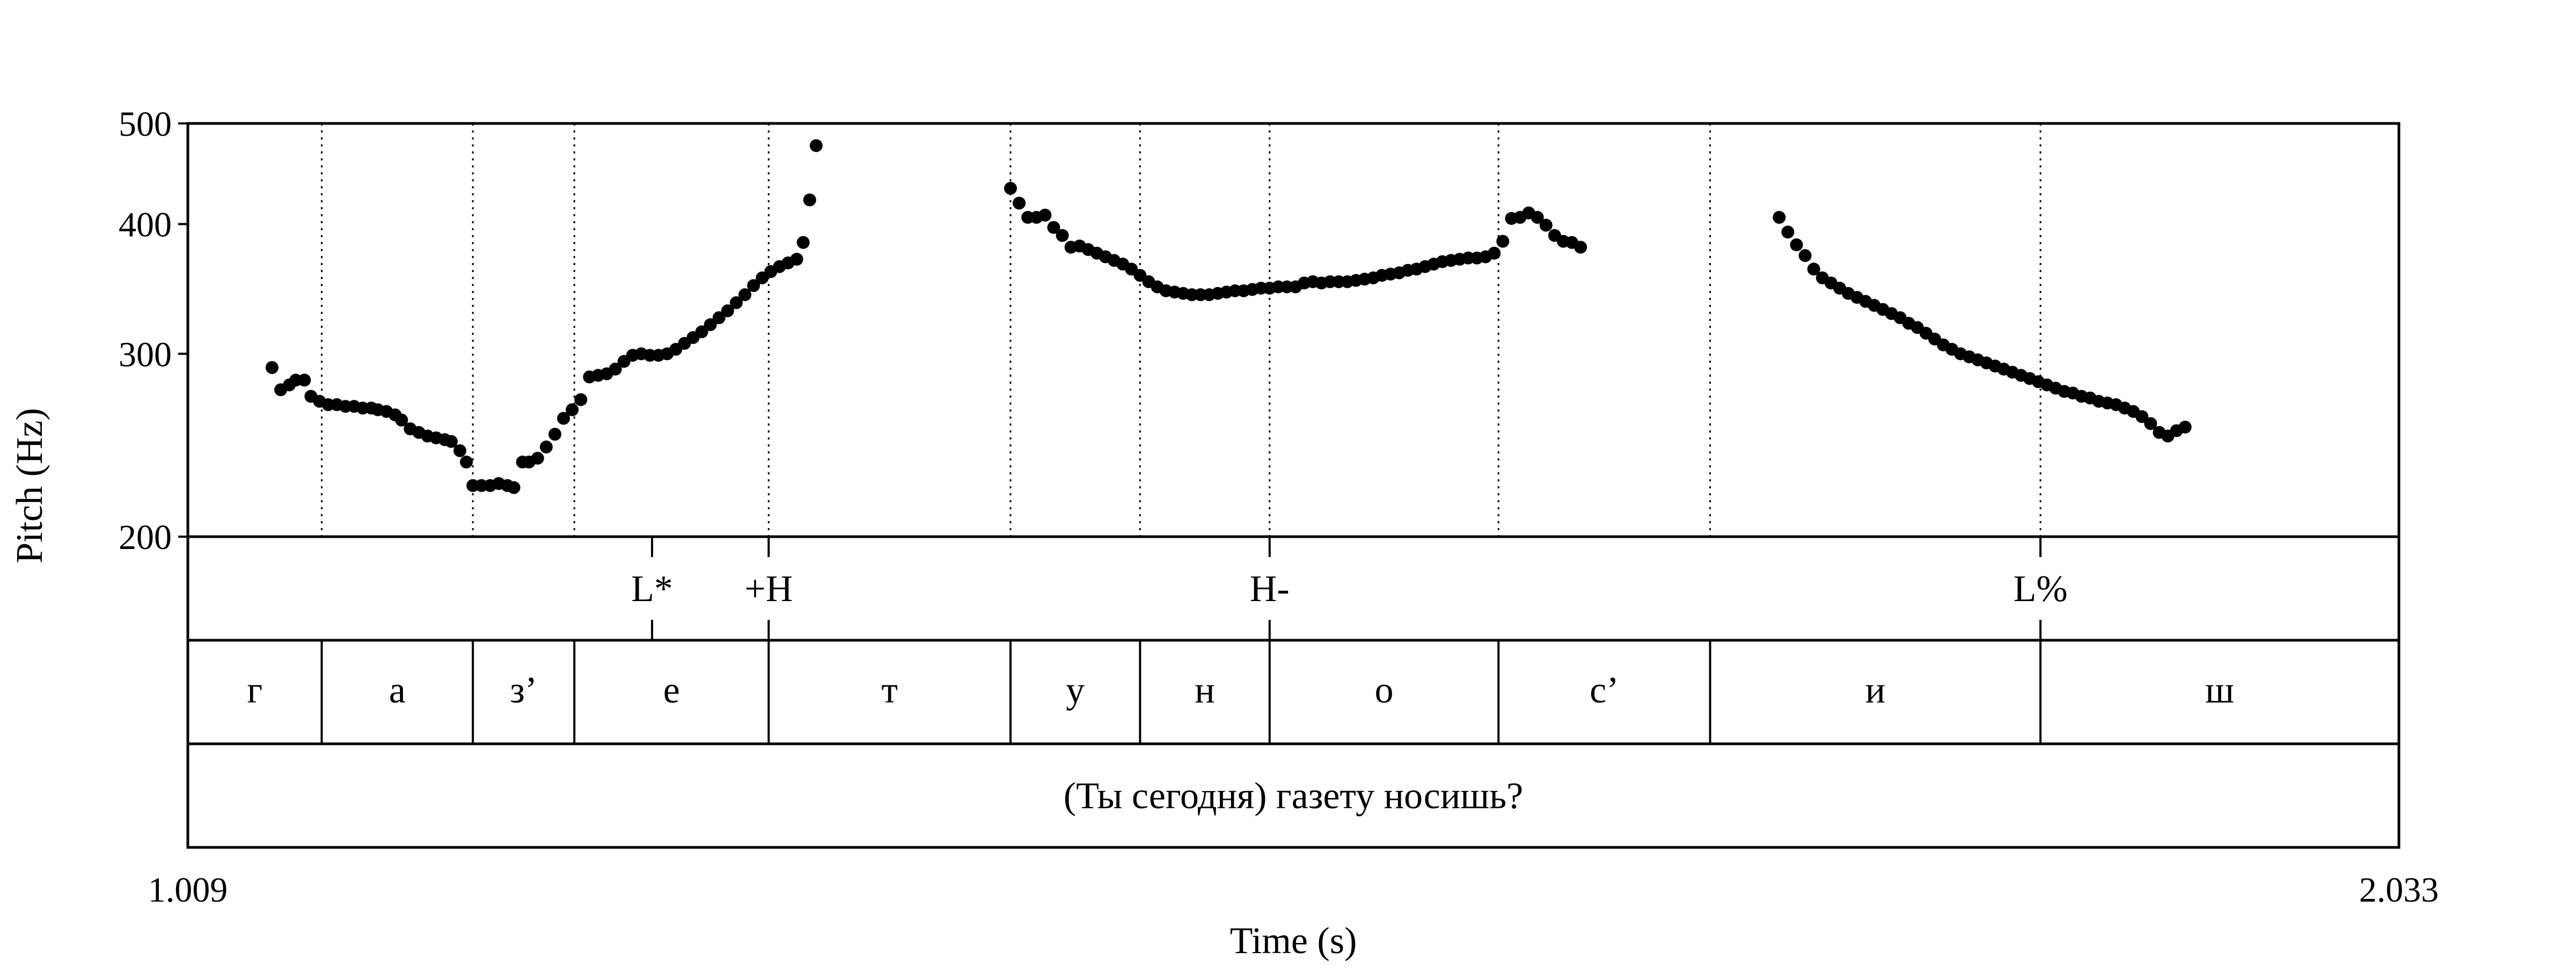 This screenshot has width=2576, height=966. I want to click on x-tick-label-end: 2.033, so click(2399, 890).